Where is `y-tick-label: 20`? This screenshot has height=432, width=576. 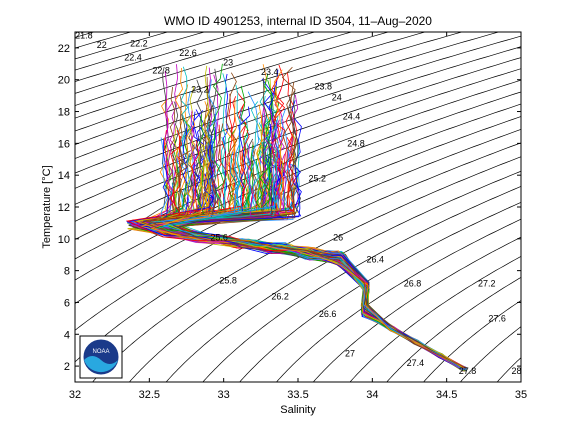
y-tick-label: 20 is located at coordinates (64, 81).